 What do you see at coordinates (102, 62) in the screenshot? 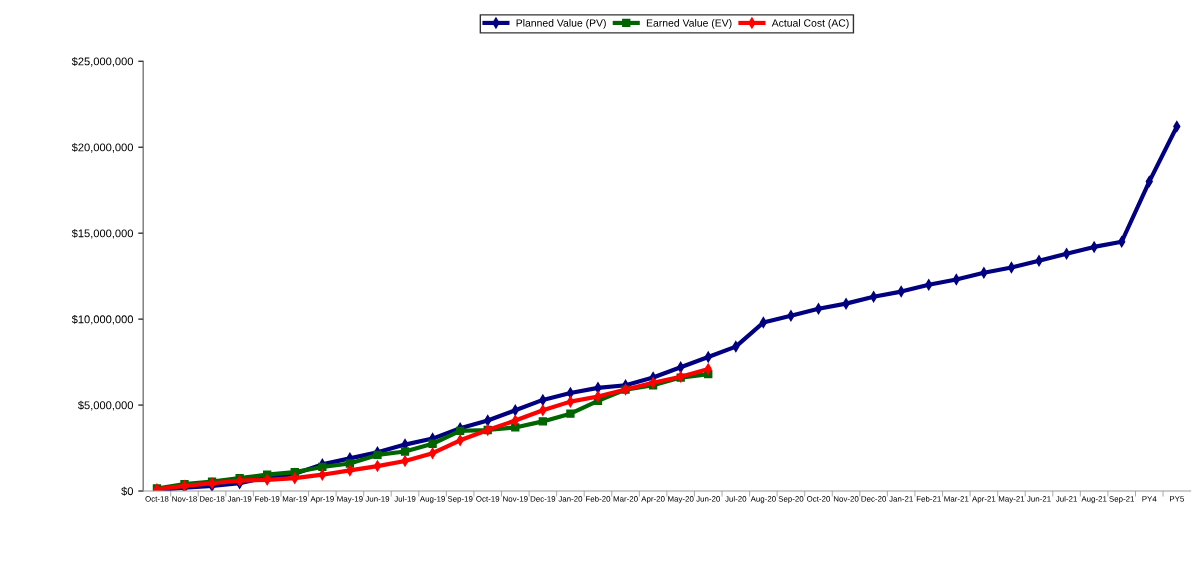
I see `y-tick-label: $25,000,000` at bounding box center [102, 62].